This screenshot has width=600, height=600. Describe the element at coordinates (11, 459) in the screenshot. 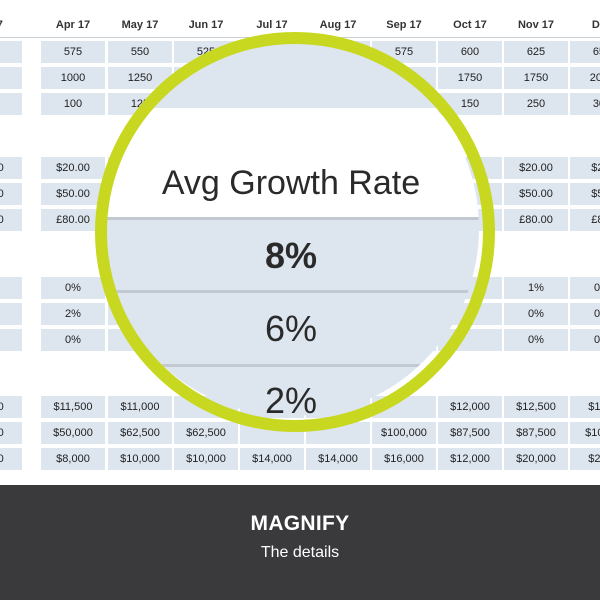

I see `table-cell: 5,000` at that location.